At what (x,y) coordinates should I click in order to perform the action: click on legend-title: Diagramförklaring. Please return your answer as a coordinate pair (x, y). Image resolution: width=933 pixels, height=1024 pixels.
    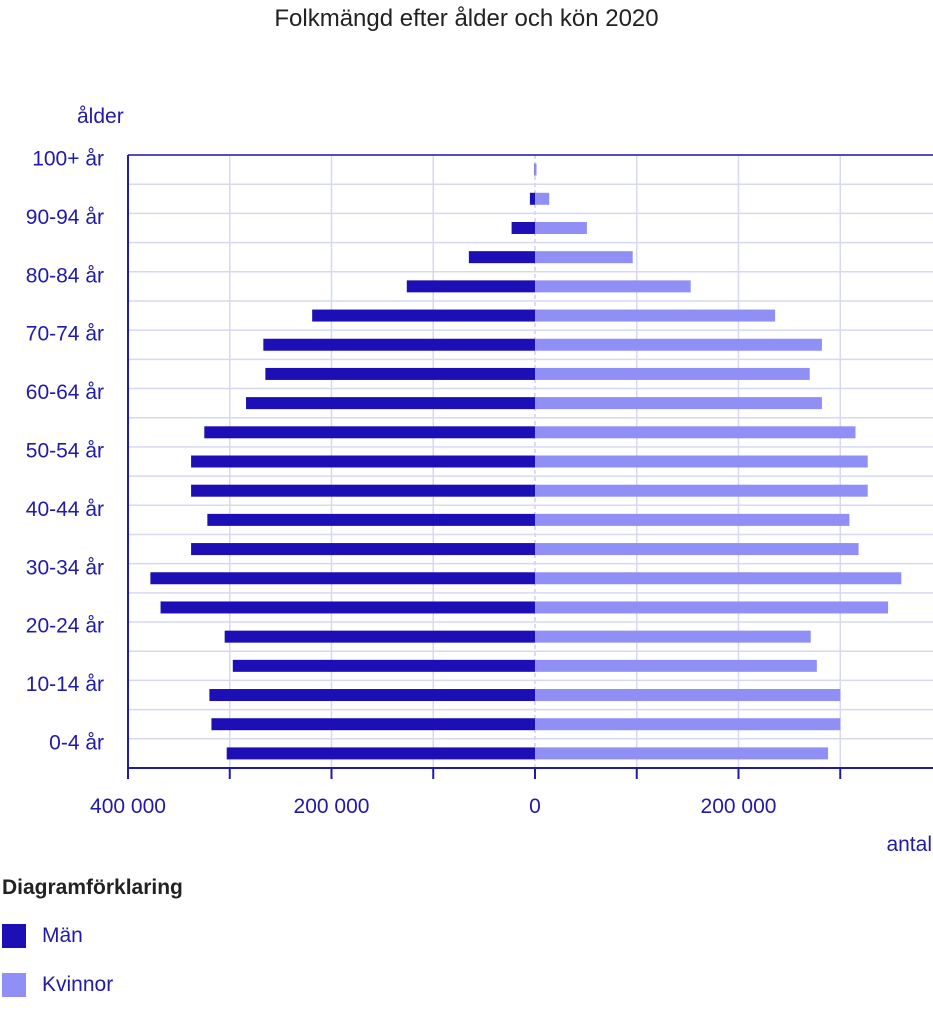
    Looking at the image, I should click on (92, 887).